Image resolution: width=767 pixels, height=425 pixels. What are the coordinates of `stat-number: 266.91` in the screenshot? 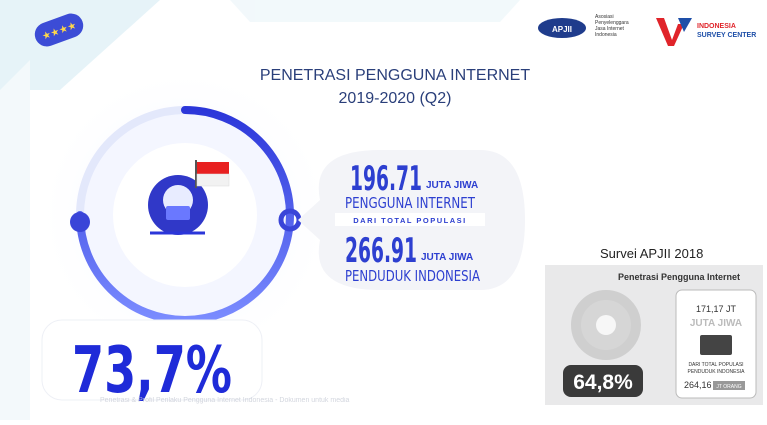 It's located at (381, 251).